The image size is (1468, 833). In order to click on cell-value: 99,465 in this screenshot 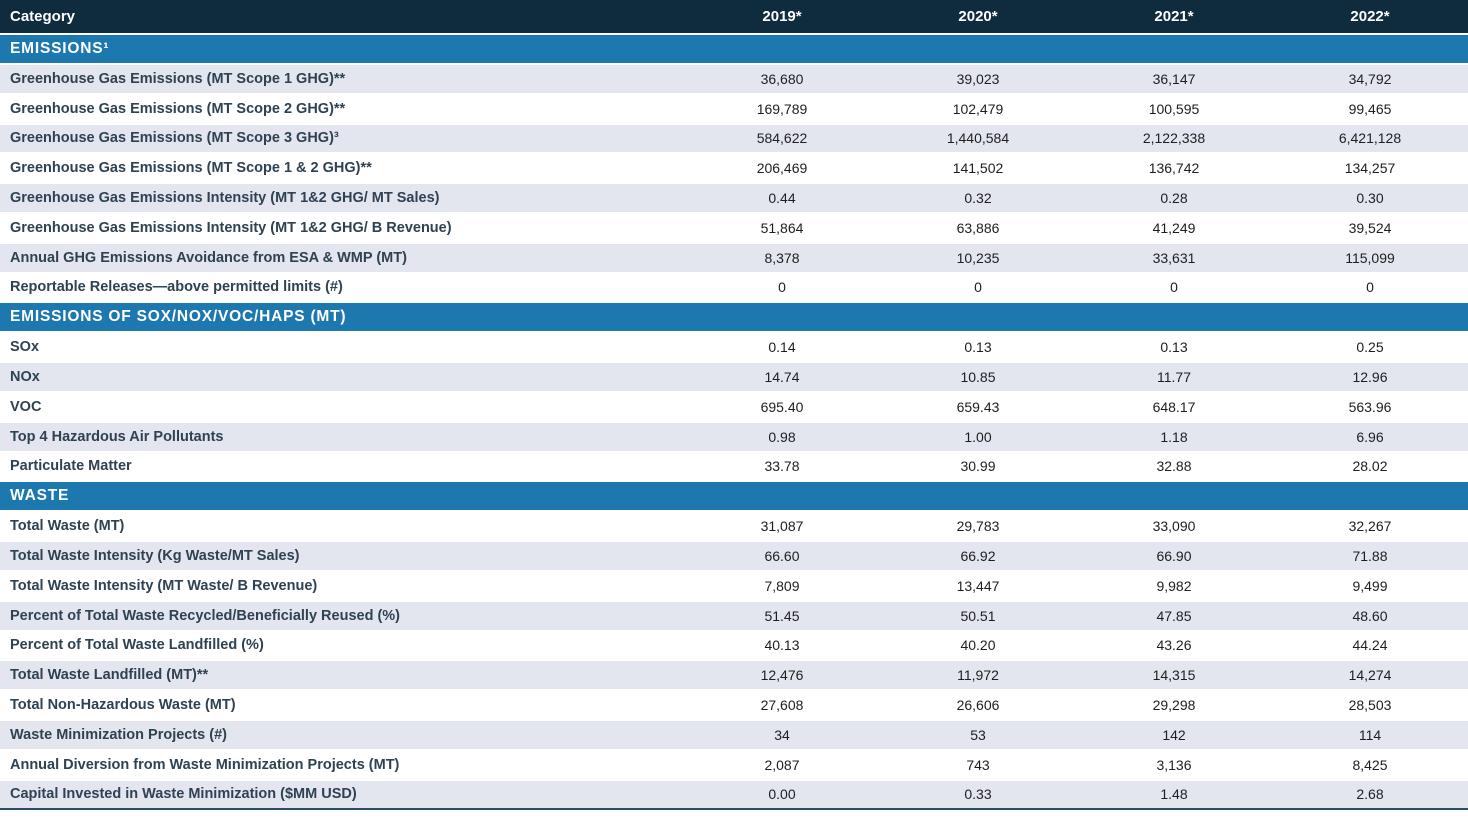, I will do `click(1370, 108)`.